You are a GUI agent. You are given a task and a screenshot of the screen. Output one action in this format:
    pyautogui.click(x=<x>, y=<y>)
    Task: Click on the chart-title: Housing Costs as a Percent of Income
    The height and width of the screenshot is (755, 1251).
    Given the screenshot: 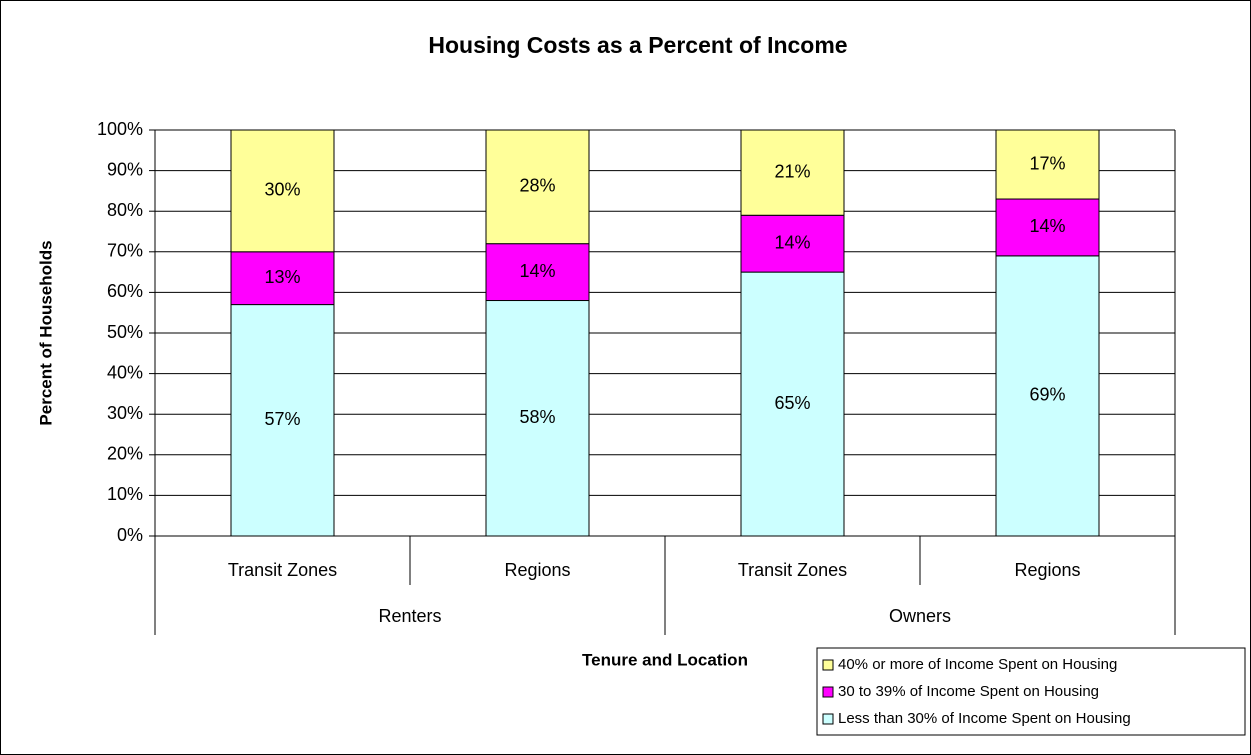 What is the action you would take?
    pyautogui.click(x=637, y=45)
    